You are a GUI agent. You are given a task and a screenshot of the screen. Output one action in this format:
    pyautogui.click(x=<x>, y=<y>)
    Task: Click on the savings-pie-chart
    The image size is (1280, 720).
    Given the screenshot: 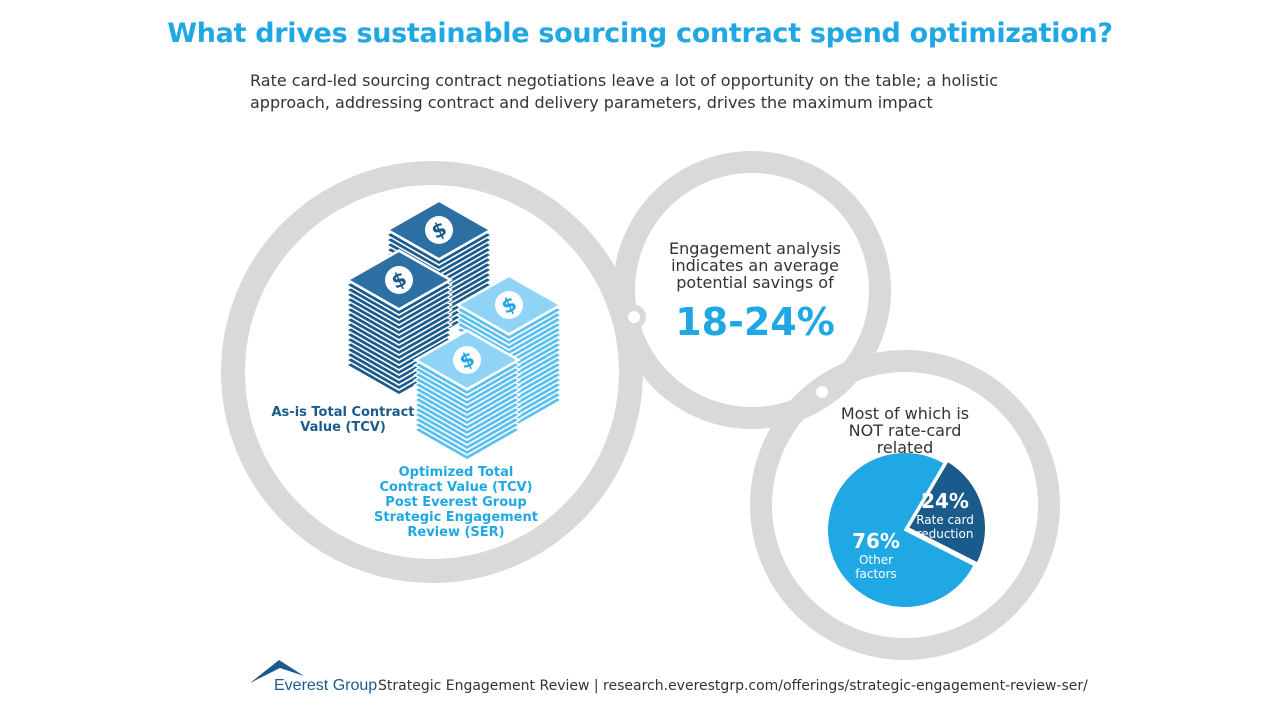 What is the action you would take?
    pyautogui.click(x=906, y=530)
    